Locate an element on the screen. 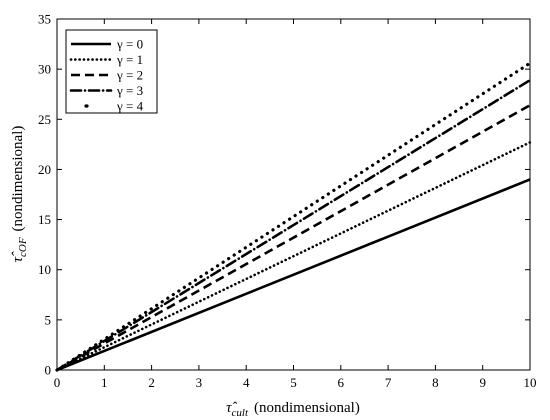  y-tick-label: 20 is located at coordinates (44, 169).